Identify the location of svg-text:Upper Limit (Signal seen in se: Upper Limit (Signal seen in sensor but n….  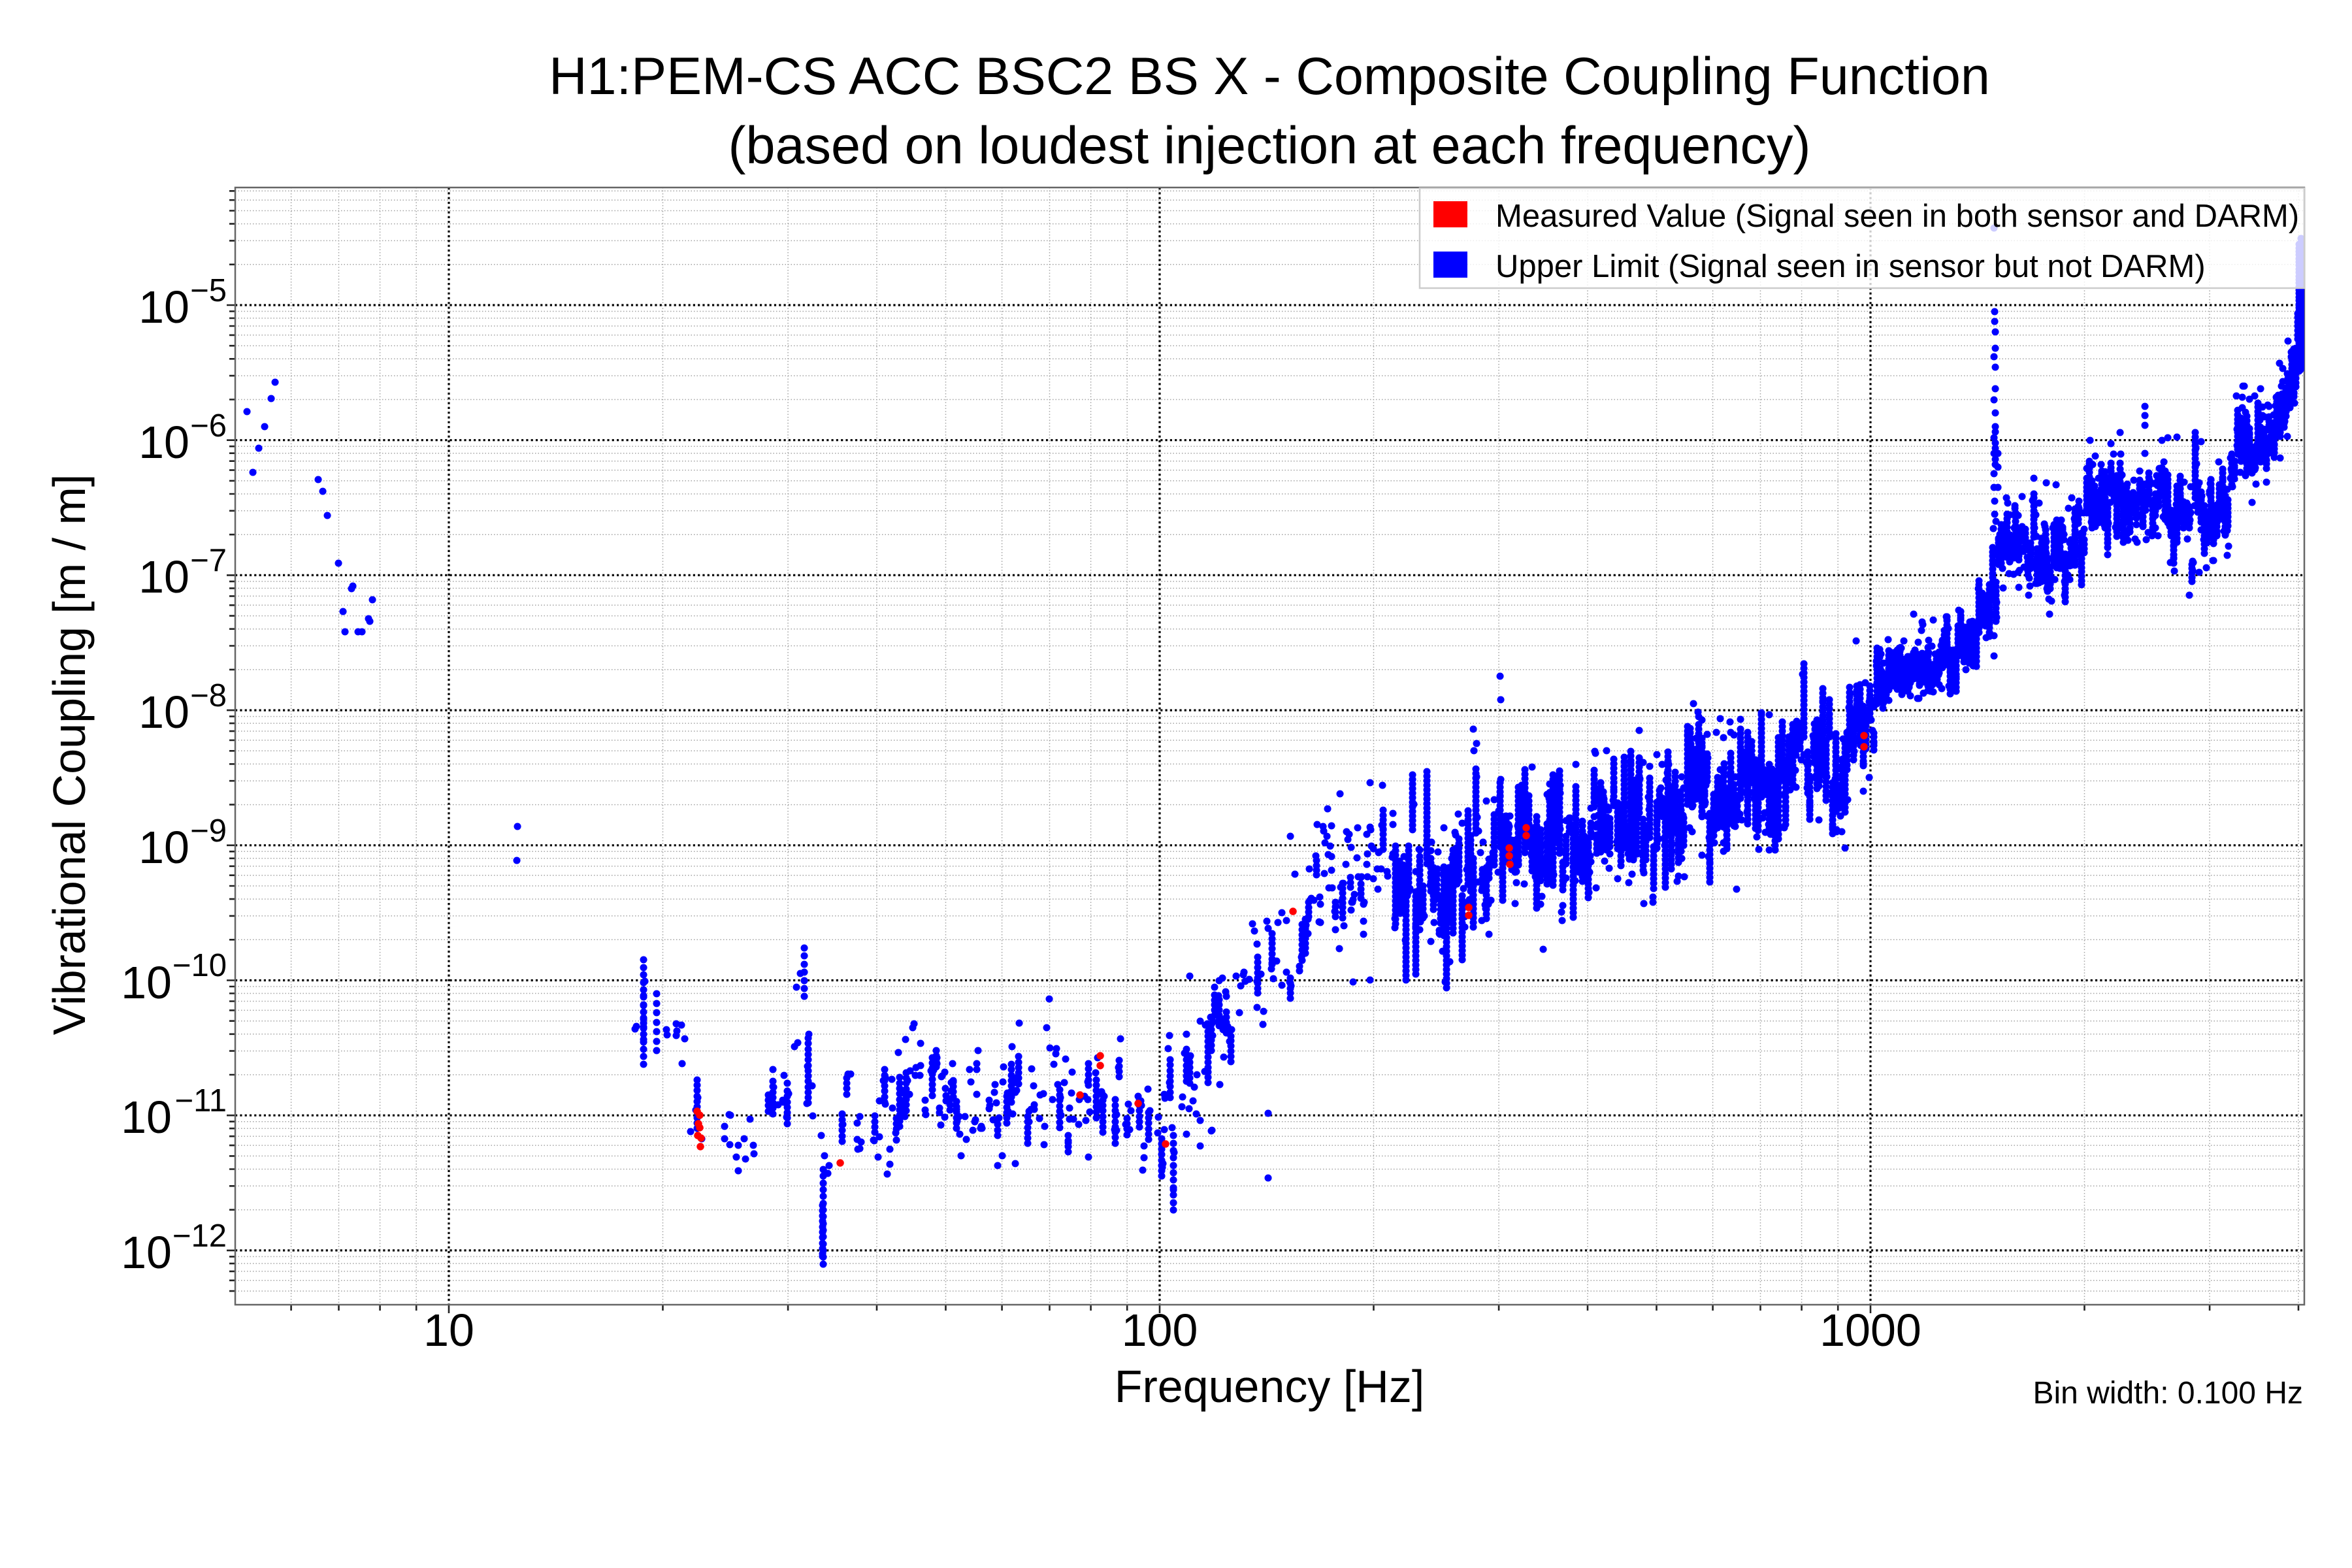
(1850, 266).